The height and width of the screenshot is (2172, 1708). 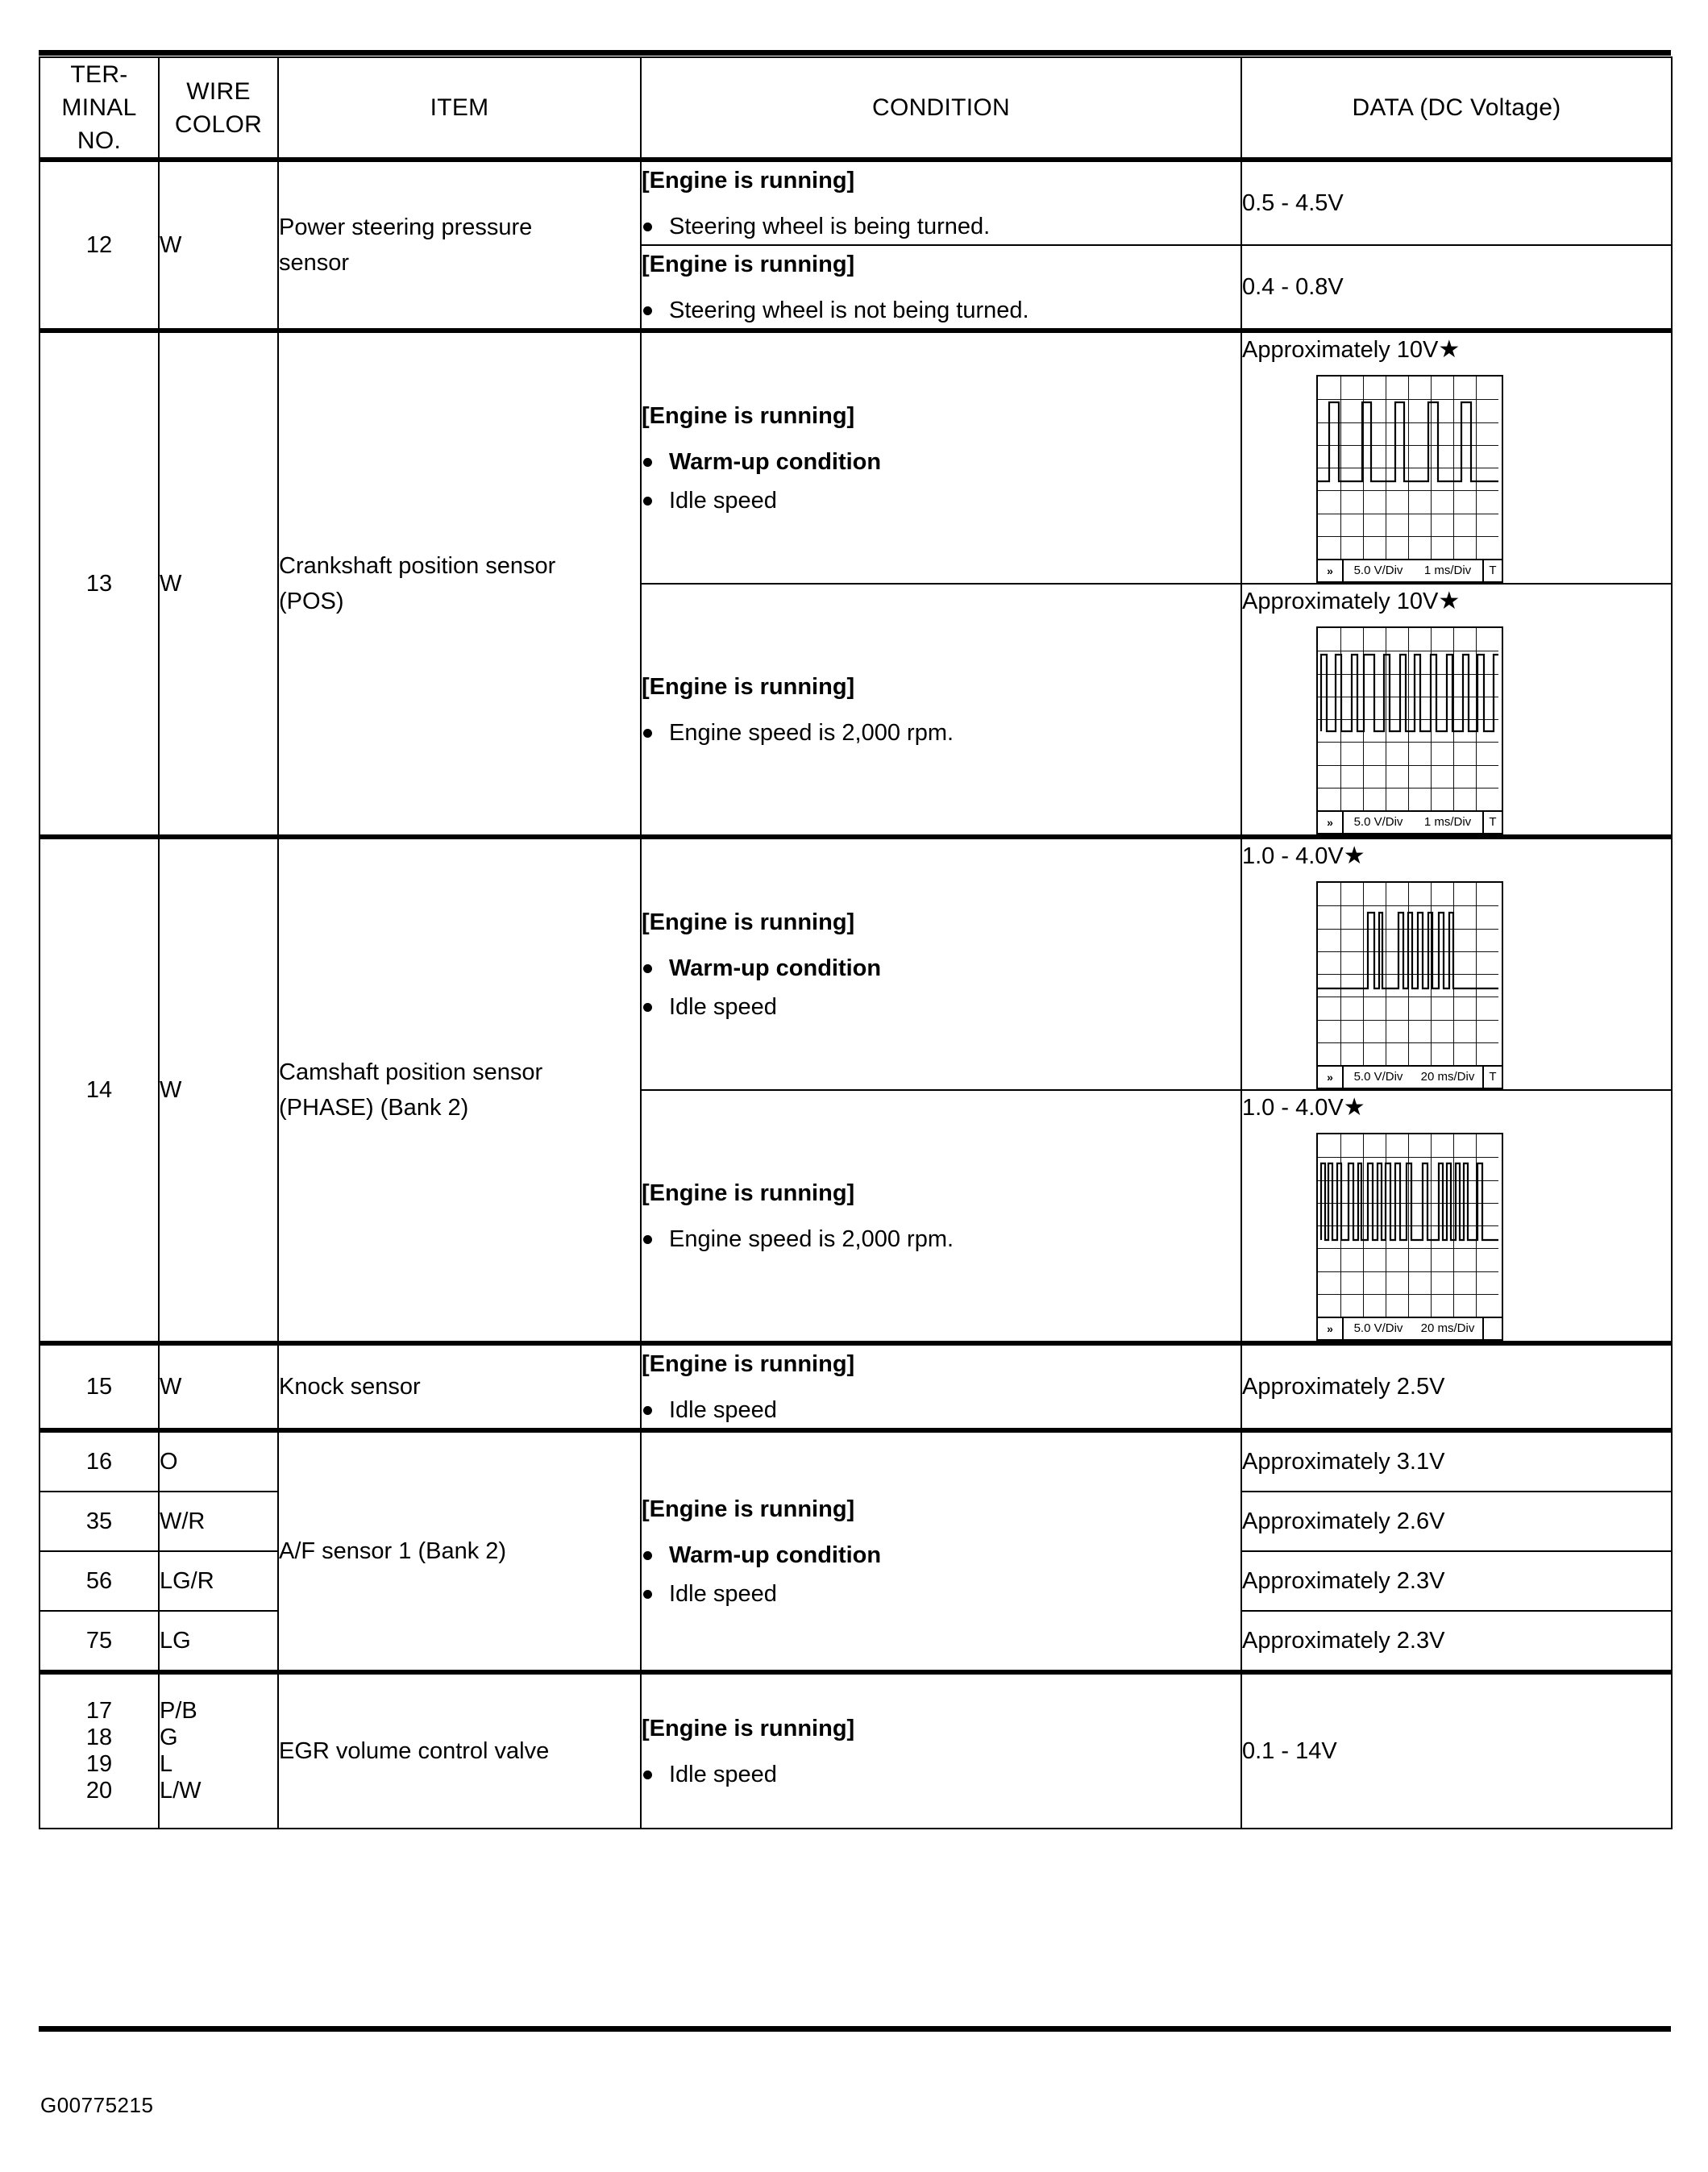 What do you see at coordinates (849, 310) in the screenshot?
I see `condition-bullet-text: Steering wheel is not being turned.` at bounding box center [849, 310].